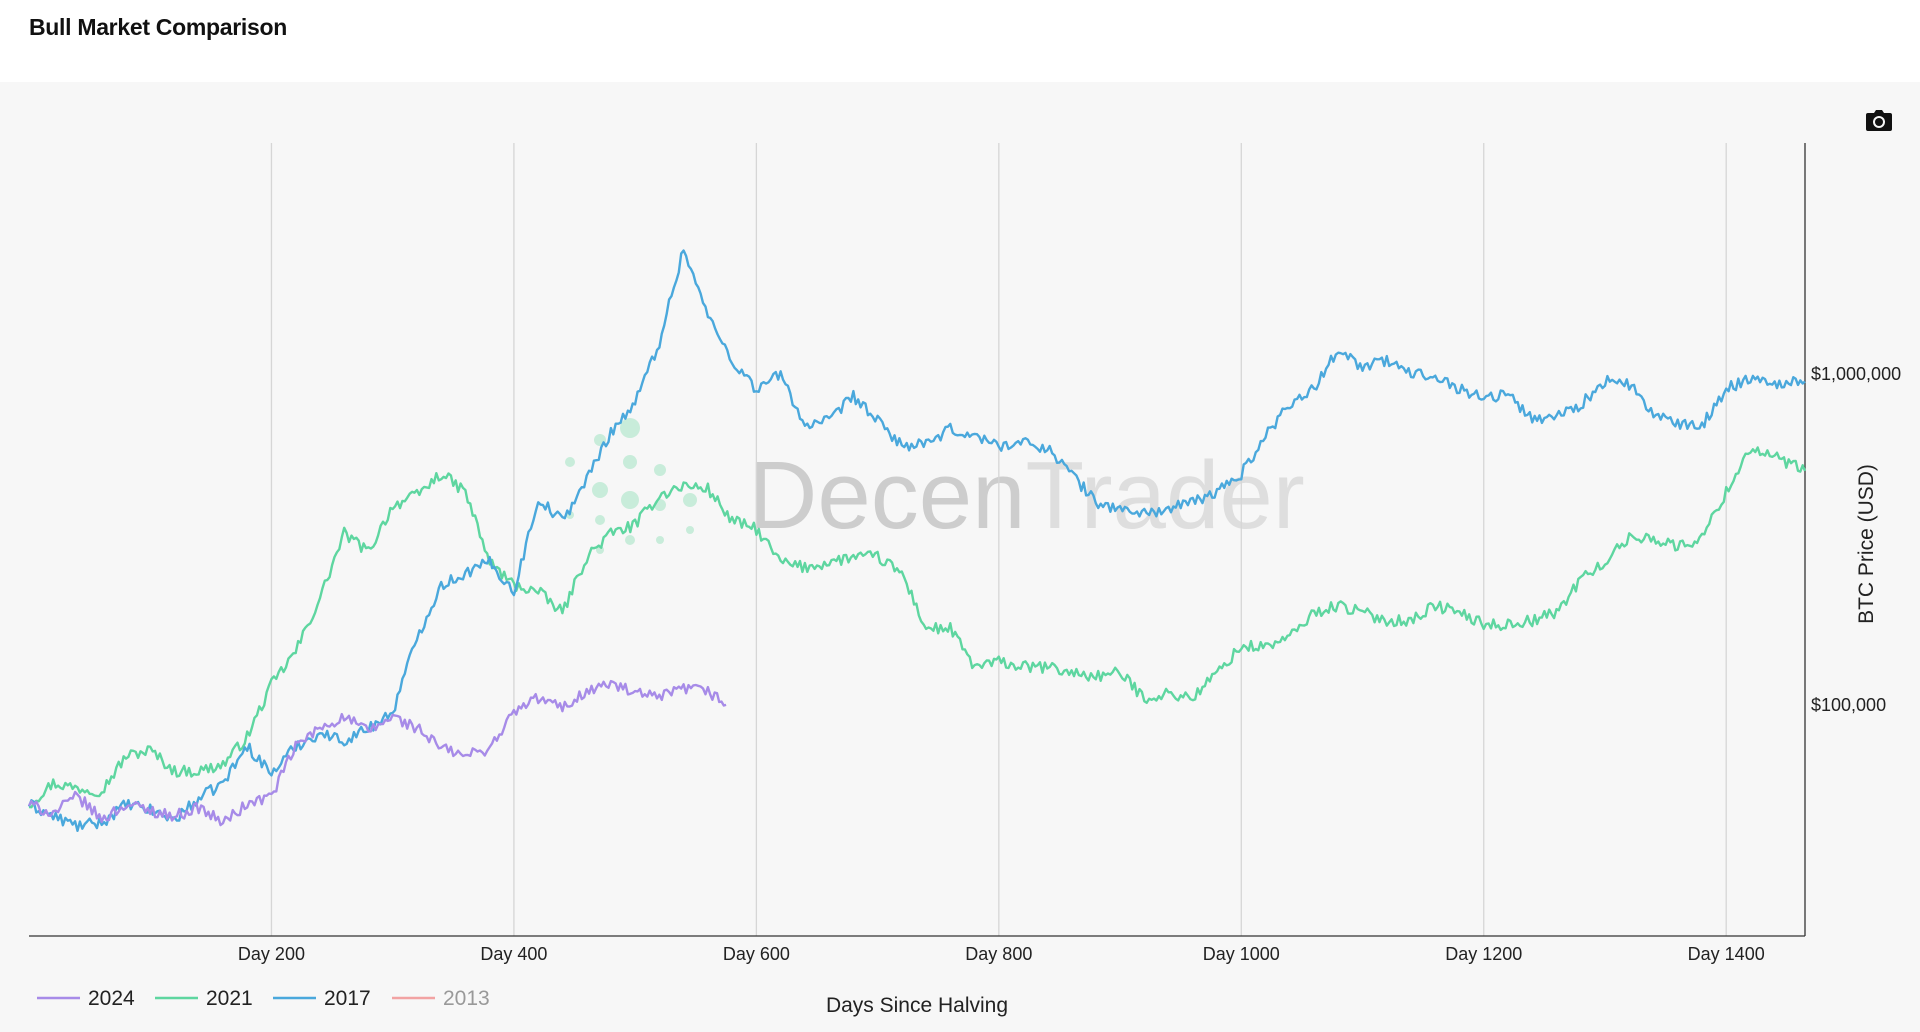 This screenshot has width=1920, height=1032. What do you see at coordinates (111, 998) in the screenshot?
I see `legend-label-2024: 2024` at bounding box center [111, 998].